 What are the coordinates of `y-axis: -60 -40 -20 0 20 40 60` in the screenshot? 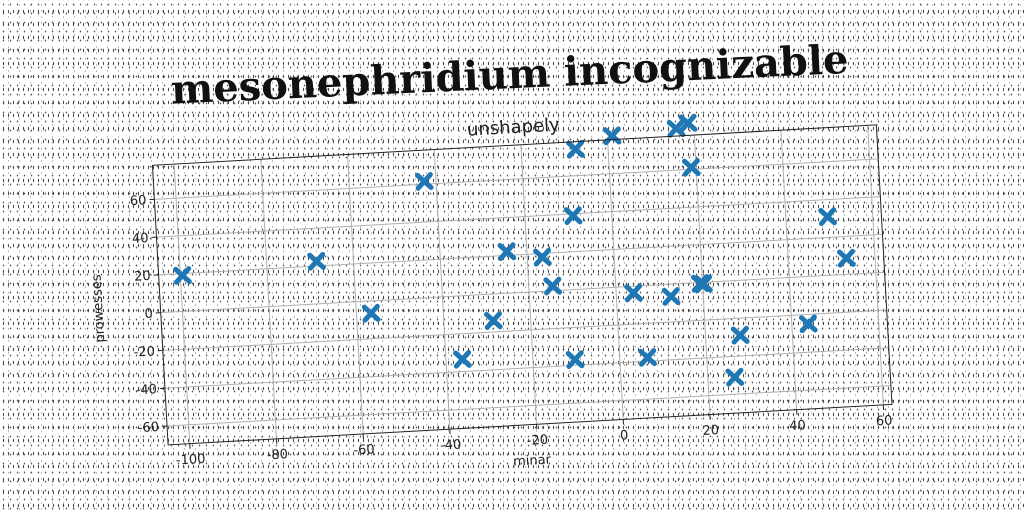 It's located at (148, 314).